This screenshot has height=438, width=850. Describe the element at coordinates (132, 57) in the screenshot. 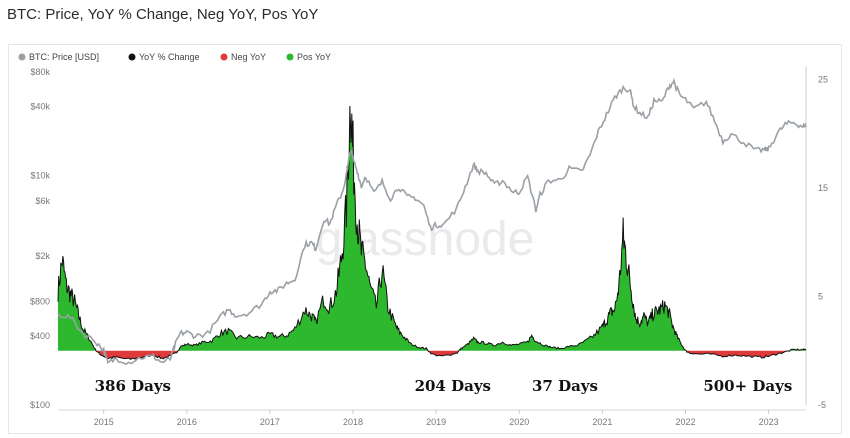

I see `legend-marker-yoy` at that location.